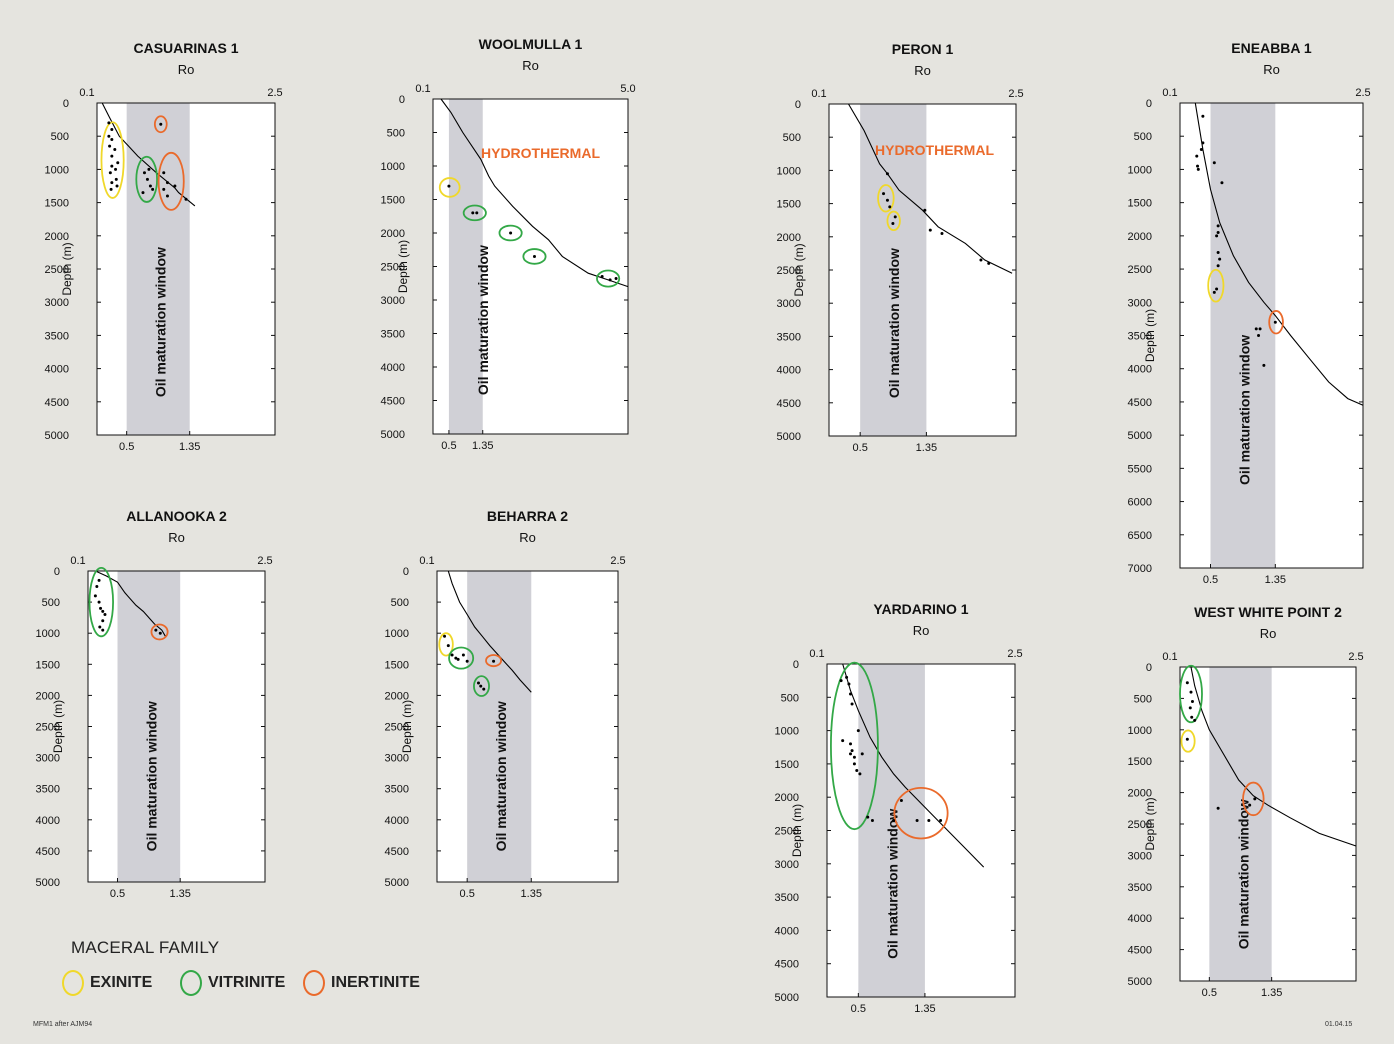  Describe the element at coordinates (1140, 503) in the screenshot. I see `y-tick-label: 6000` at that location.